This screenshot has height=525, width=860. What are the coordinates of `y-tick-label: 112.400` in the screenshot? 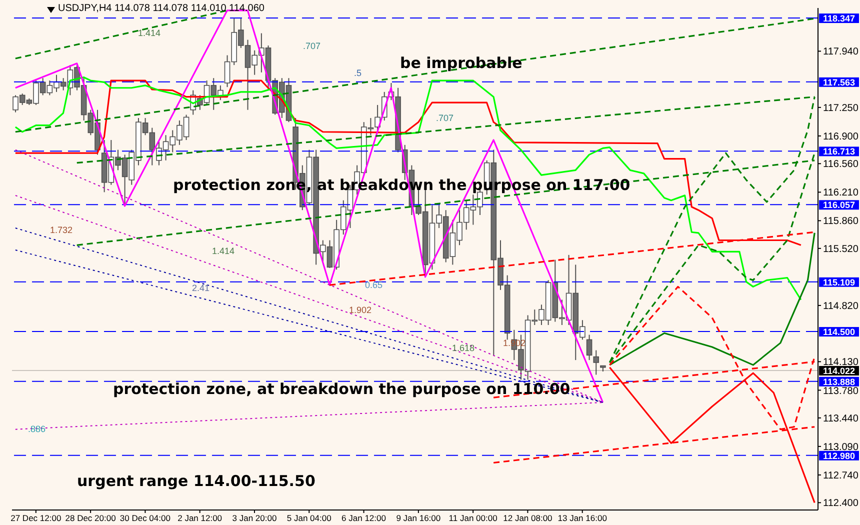 It's located at (841, 504).